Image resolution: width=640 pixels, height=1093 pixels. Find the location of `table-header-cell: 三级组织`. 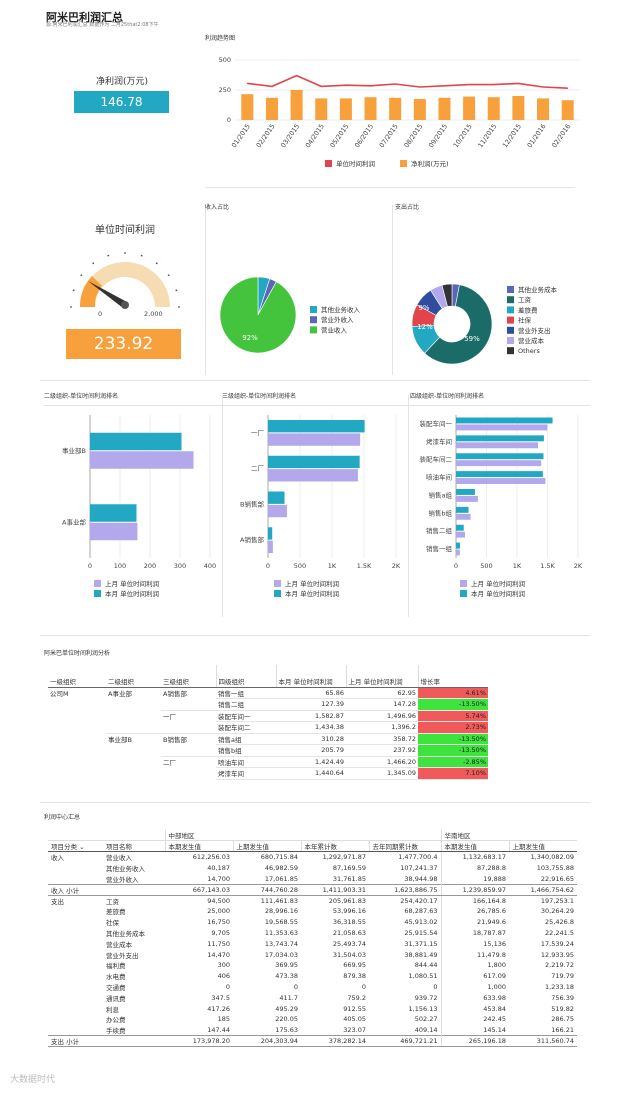

table-header-cell: 三级组织 is located at coordinates (188, 676).